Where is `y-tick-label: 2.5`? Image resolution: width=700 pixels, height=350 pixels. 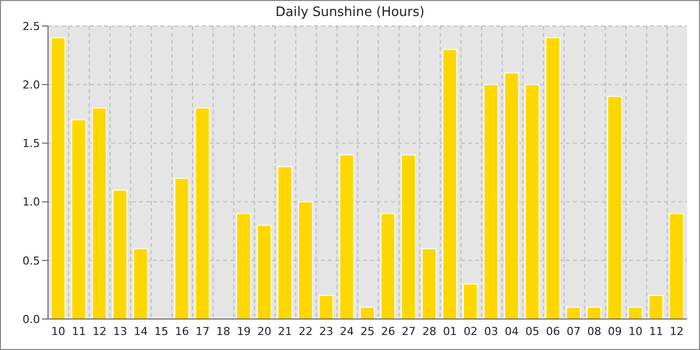 y-tick-label: 2.5 is located at coordinates (31, 26).